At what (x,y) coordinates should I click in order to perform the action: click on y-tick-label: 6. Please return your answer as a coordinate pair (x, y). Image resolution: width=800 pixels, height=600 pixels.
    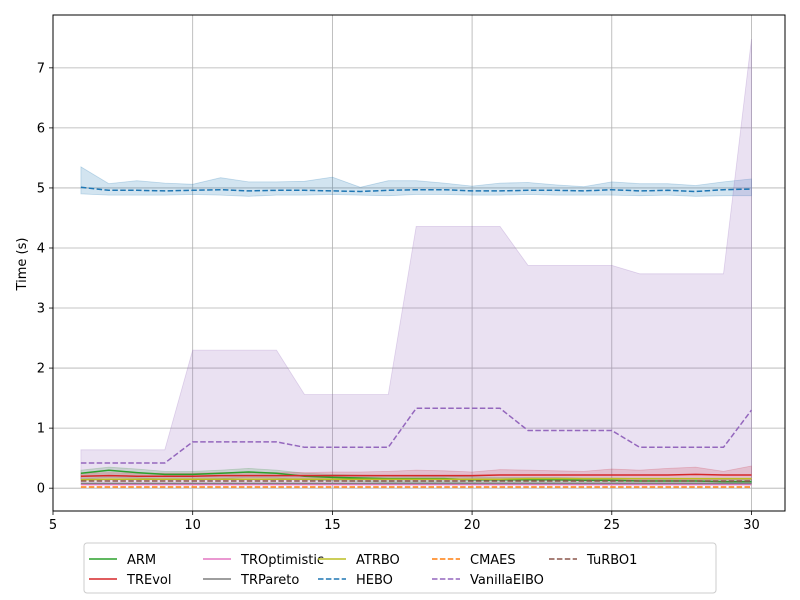
    Looking at the image, I should click on (41, 128).